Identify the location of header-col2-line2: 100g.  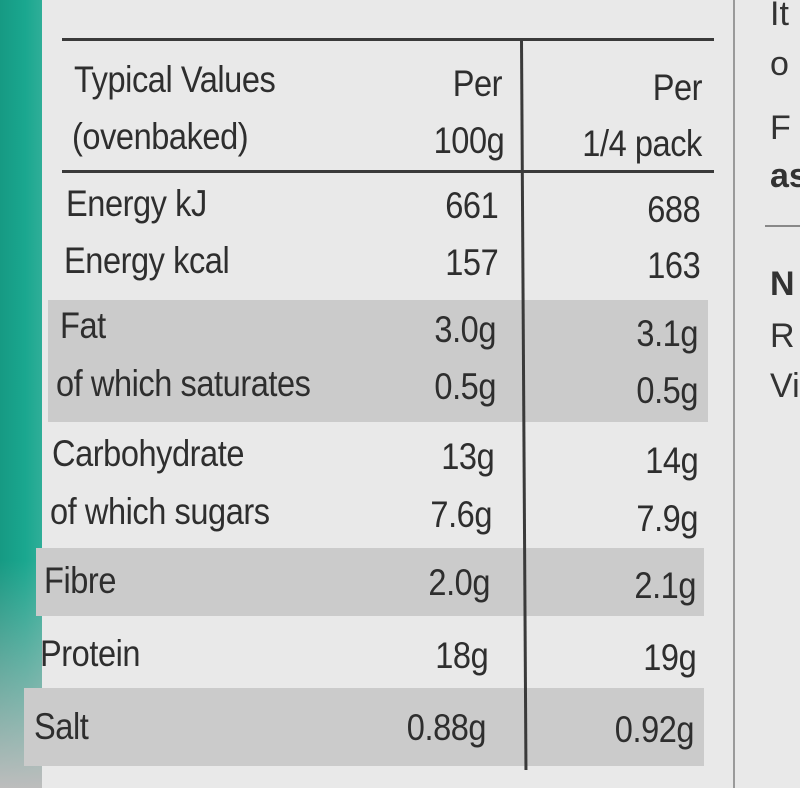
(468, 140).